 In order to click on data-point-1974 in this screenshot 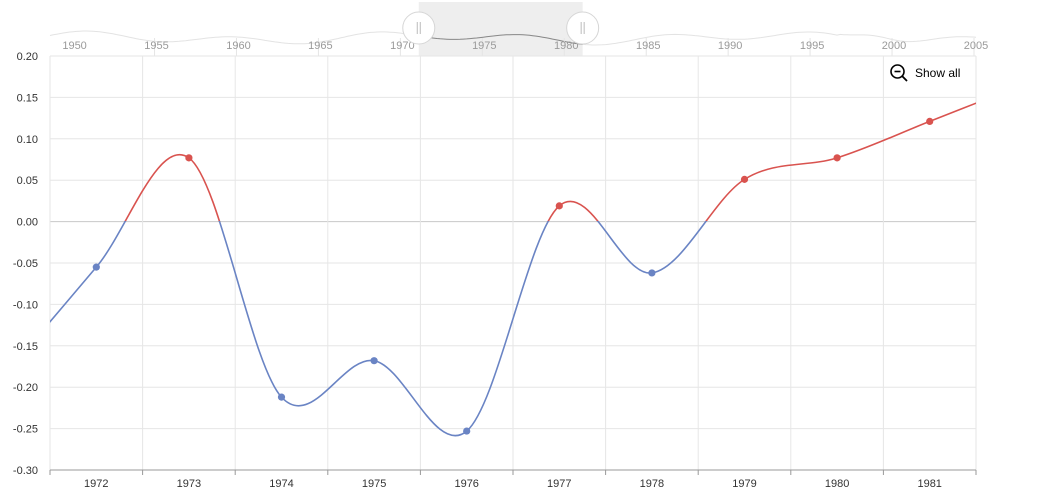, I will do `click(281, 397)`.